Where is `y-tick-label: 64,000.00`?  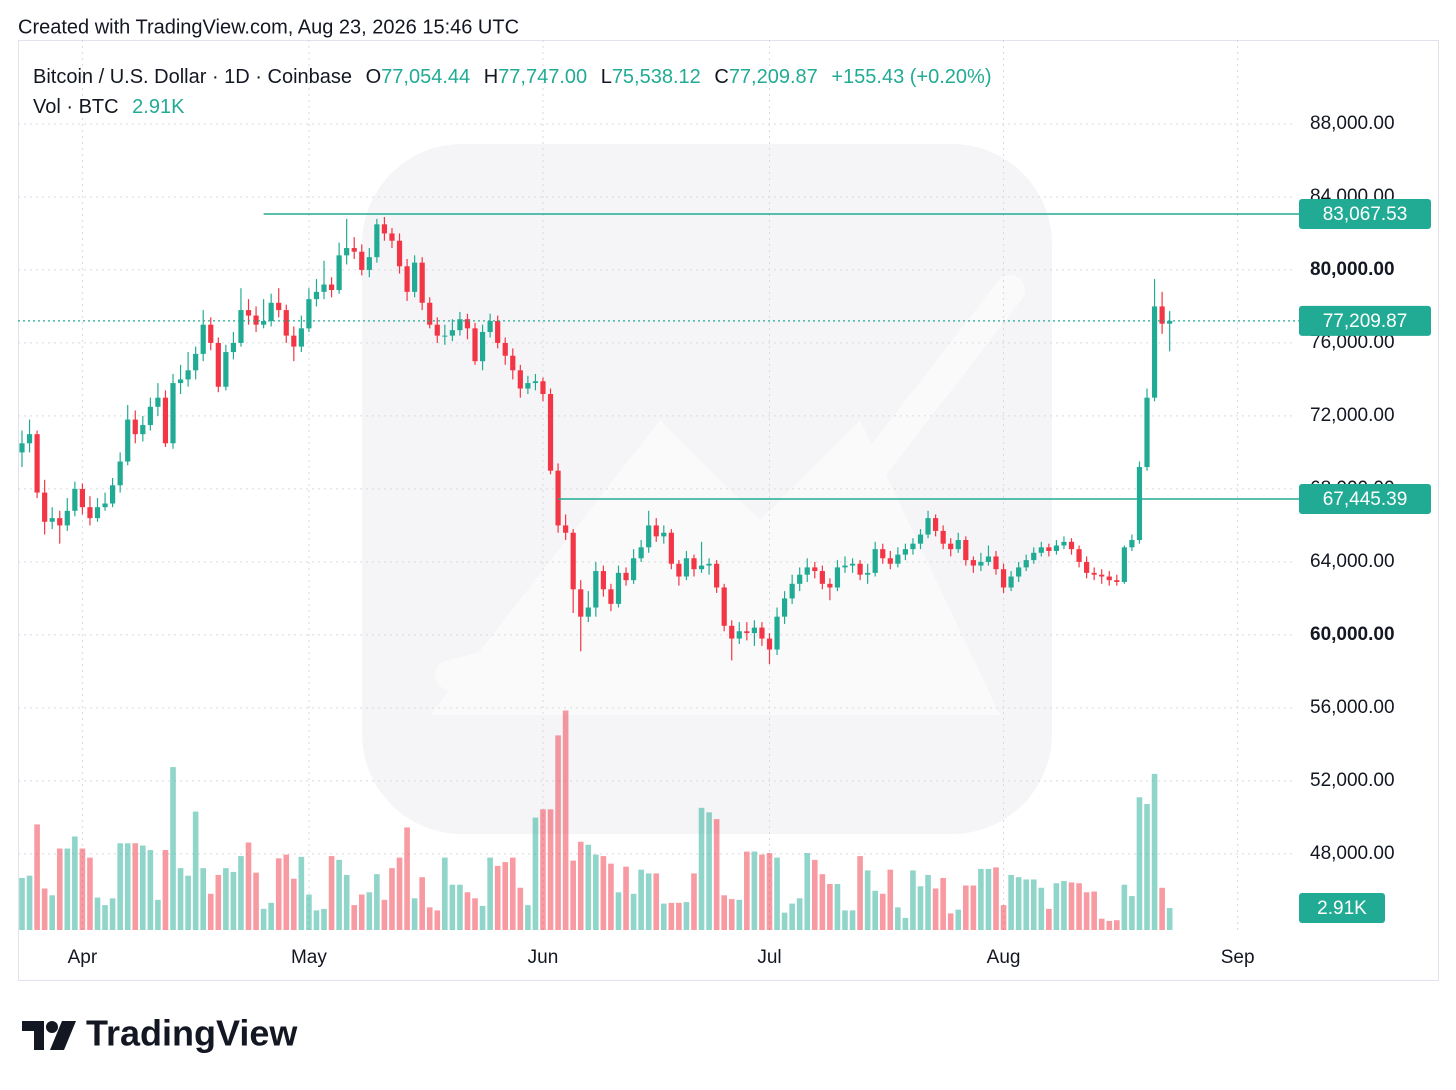
y-tick-label: 64,000.00 is located at coordinates (1352, 561).